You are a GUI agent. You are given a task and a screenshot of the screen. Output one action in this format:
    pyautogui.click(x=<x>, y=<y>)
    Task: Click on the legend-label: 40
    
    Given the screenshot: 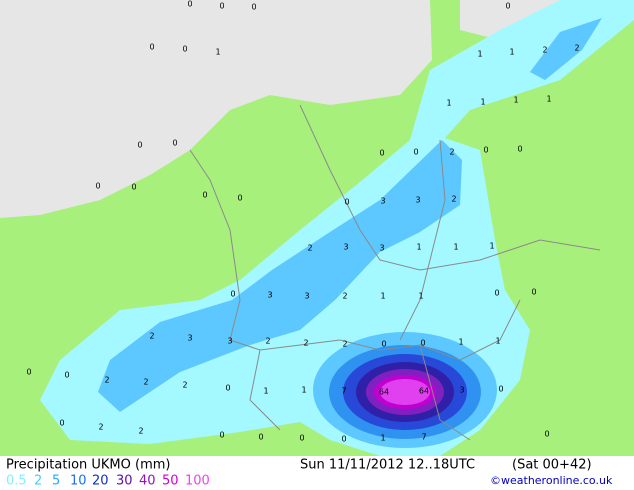 What is the action you would take?
    pyautogui.click(x=147, y=481)
    